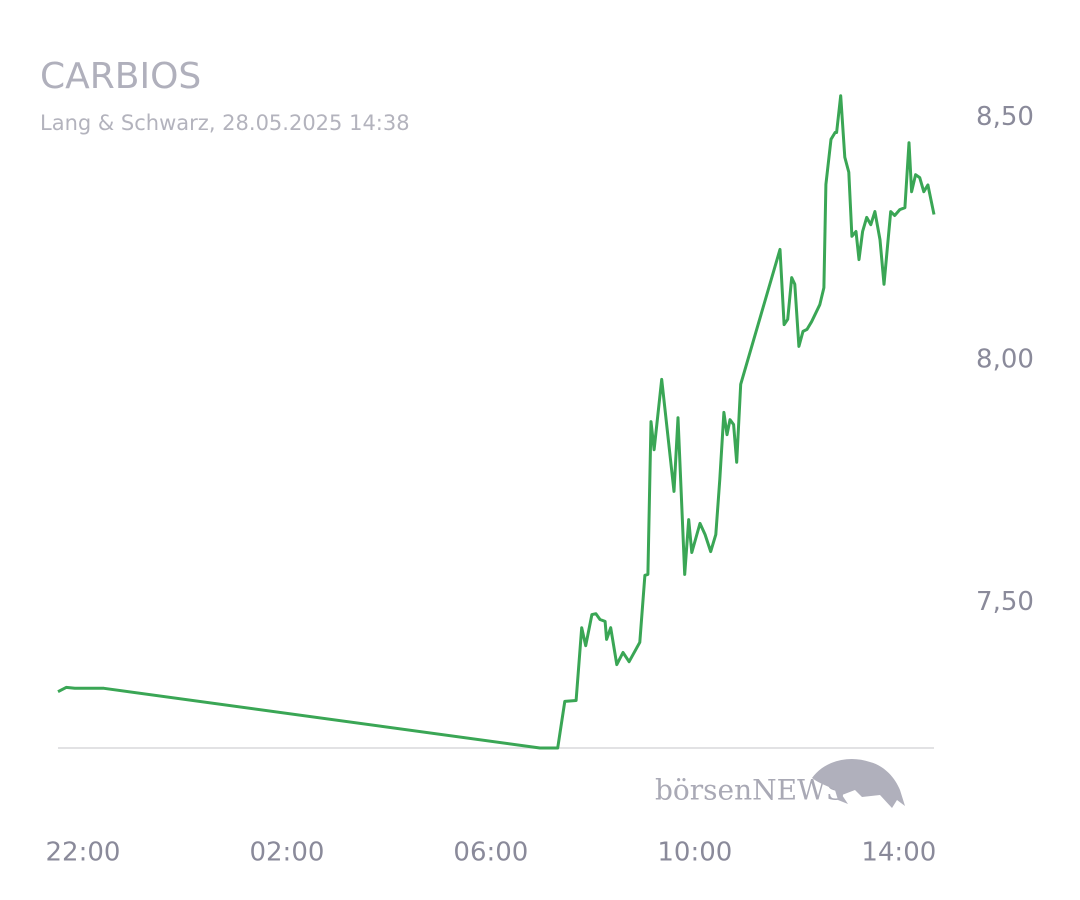 This screenshot has height=900, width=1080. What do you see at coordinates (1005, 117) in the screenshot?
I see `y-tick-label: 8,50` at bounding box center [1005, 117].